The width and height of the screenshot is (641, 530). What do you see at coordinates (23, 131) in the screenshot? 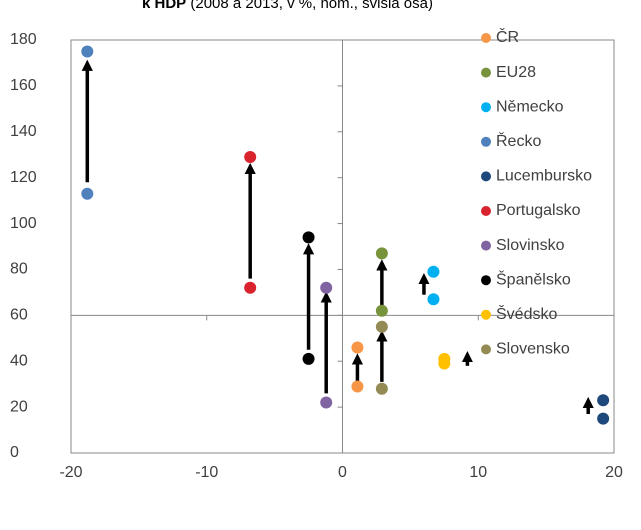
I see `y-tick-label: 140` at bounding box center [23, 131].